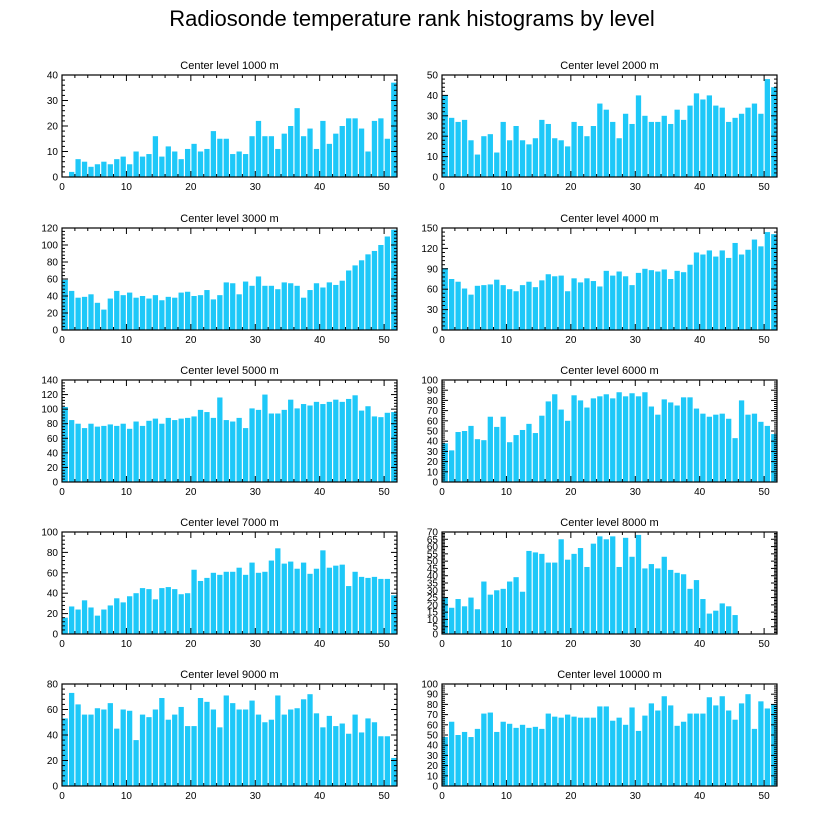 The width and height of the screenshot is (824, 824). What do you see at coordinates (433, 391) in the screenshot?
I see `y-tick-label: 90` at bounding box center [433, 391].